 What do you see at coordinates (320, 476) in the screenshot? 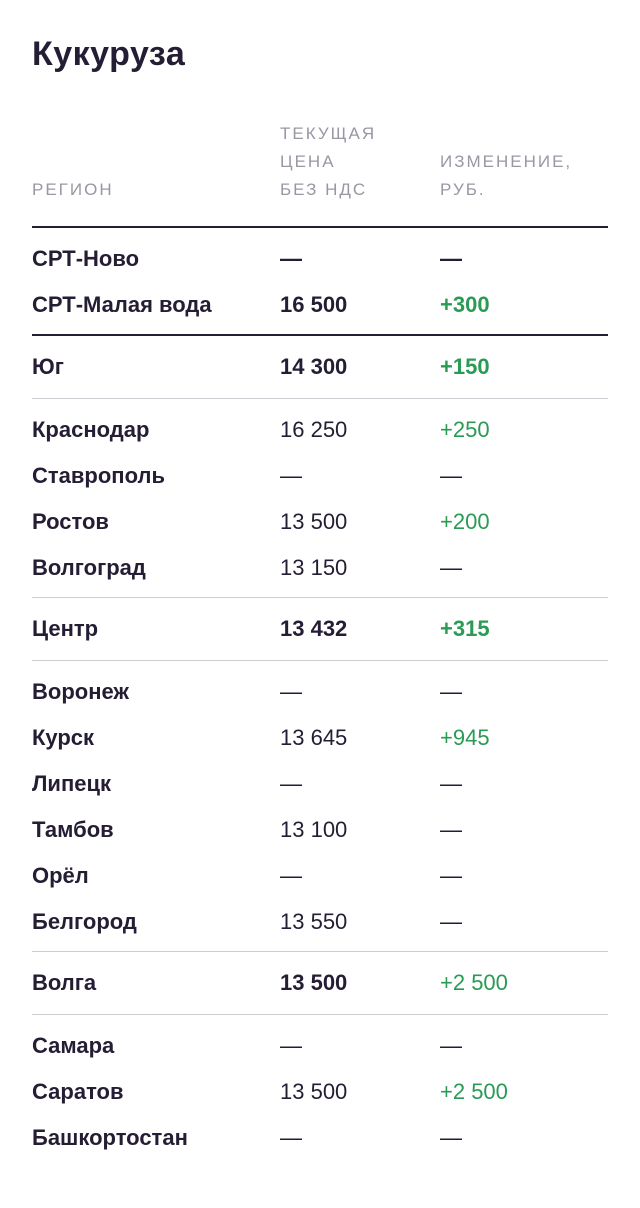
I see `table-row: Ставрополь — —` at bounding box center [320, 476].